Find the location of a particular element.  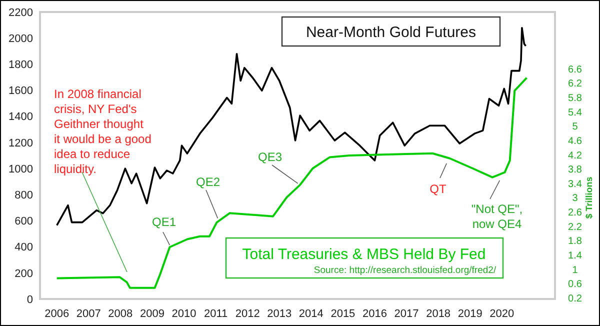

x-tick-label: 2006 is located at coordinates (57, 314).